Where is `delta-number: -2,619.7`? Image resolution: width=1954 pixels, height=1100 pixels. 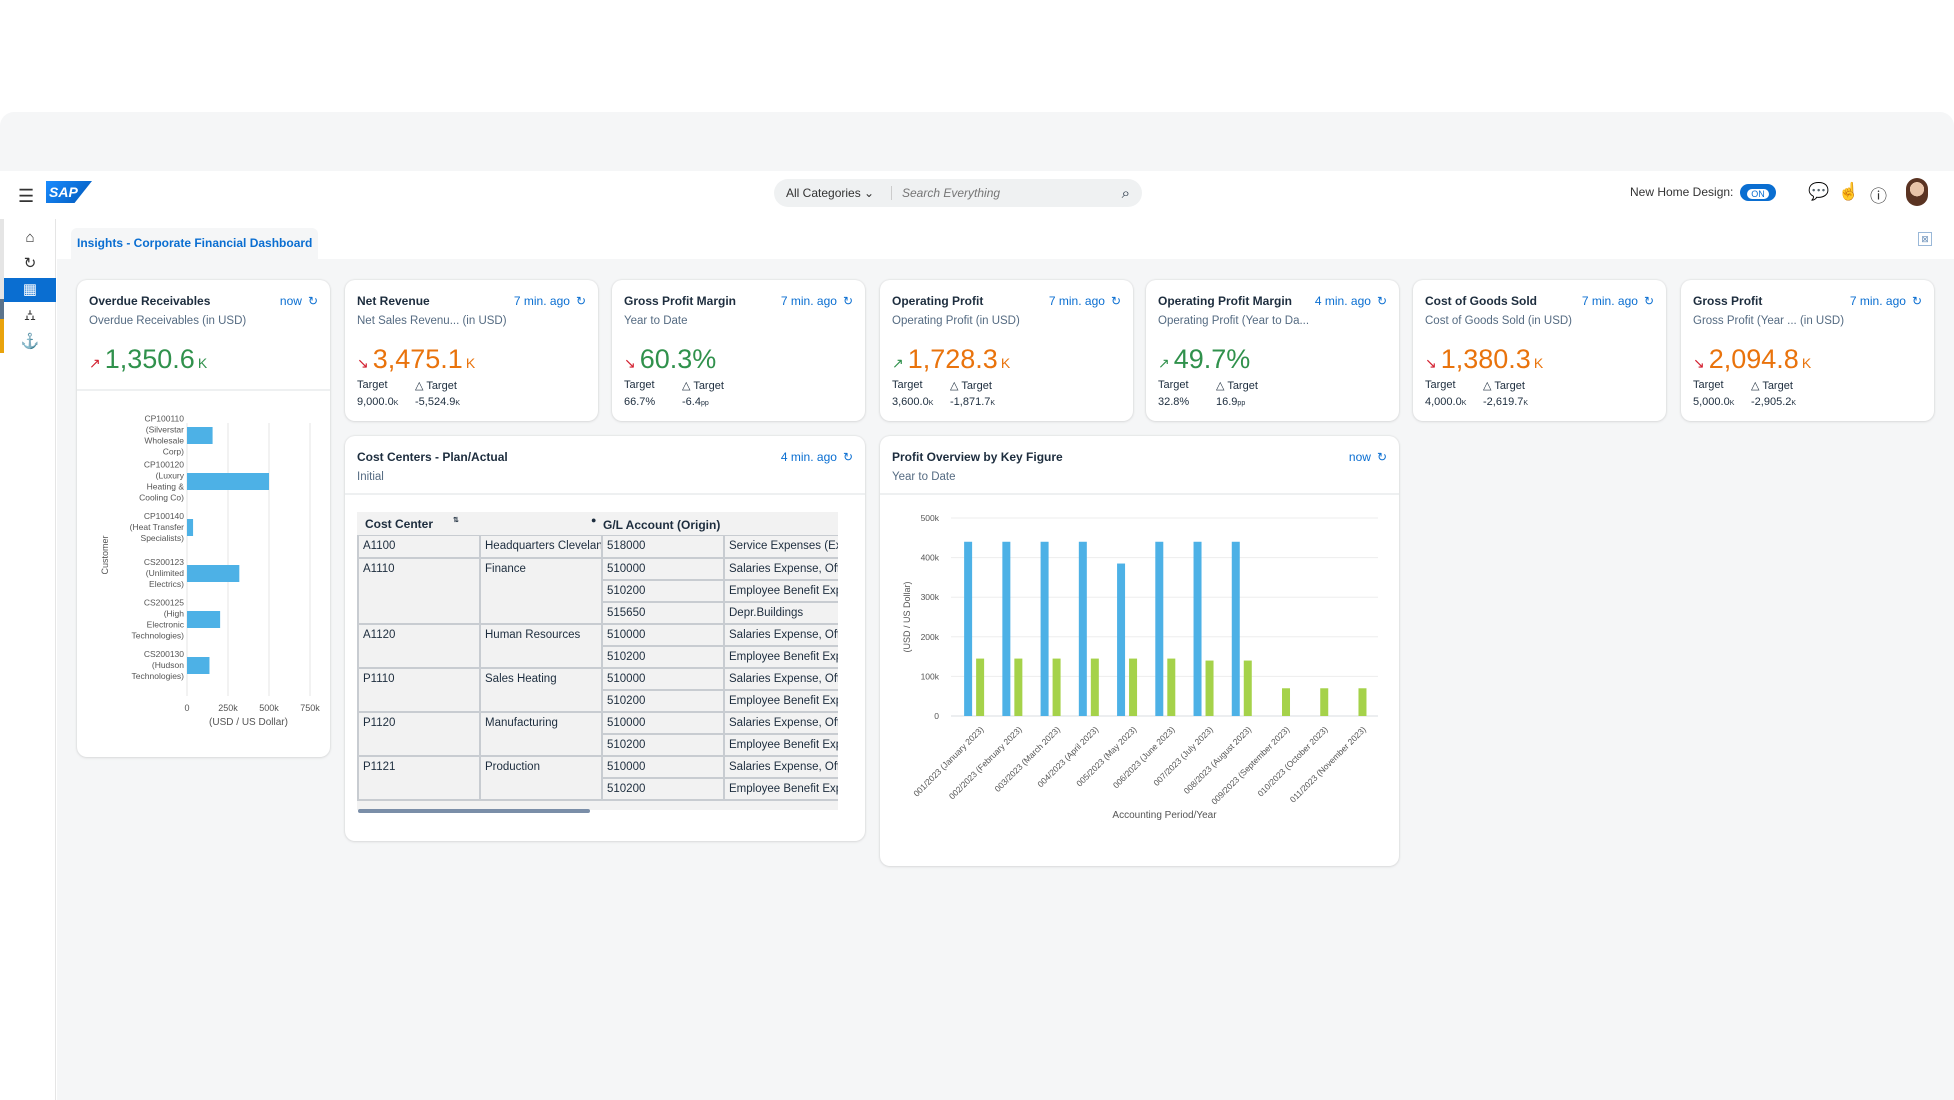 delta-number: -2,619.7 is located at coordinates (1503, 402).